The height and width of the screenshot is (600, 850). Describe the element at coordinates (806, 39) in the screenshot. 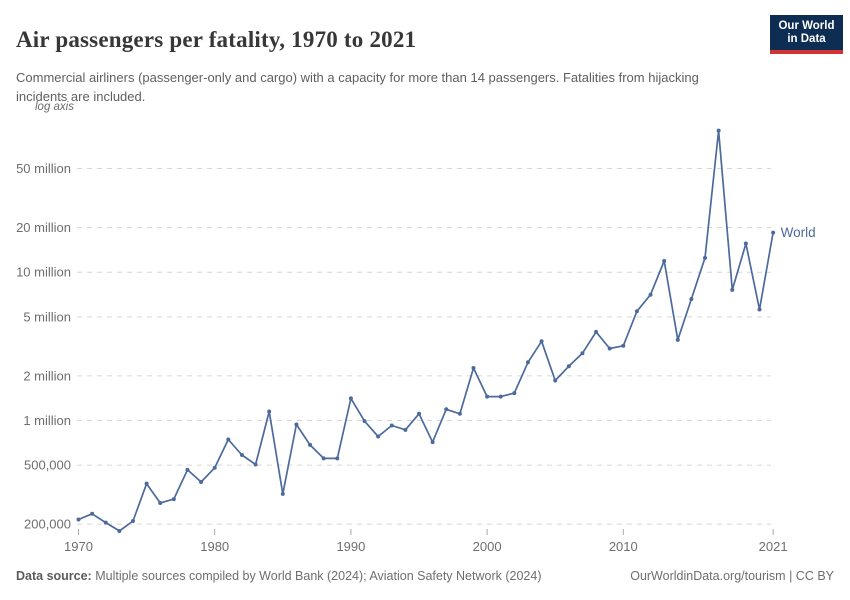

I see `owid-logo-line2: in Data` at that location.